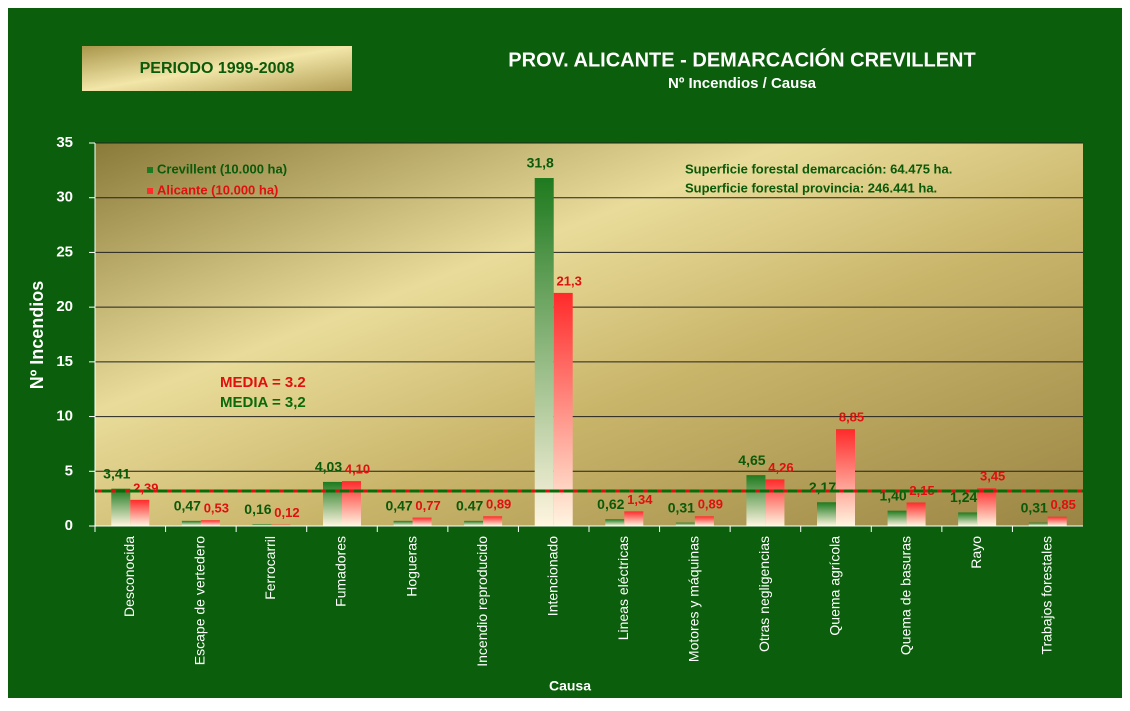  I want to click on chart-title: PROV. ALICANTE - DEMARCACIÓN CREVILLENT, so click(741, 59).